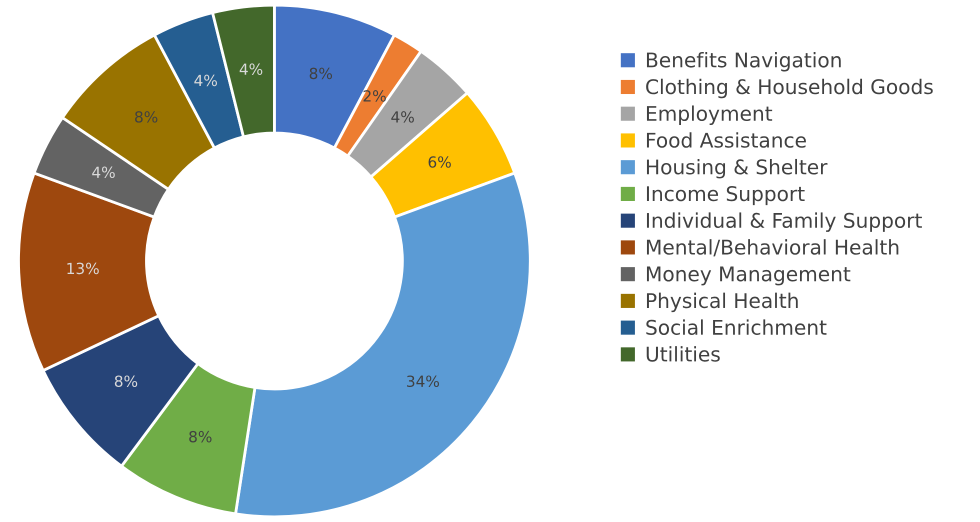 The image size is (980, 522). What do you see at coordinates (748, 276) in the screenshot?
I see `legend-label: Money Management` at bounding box center [748, 276].